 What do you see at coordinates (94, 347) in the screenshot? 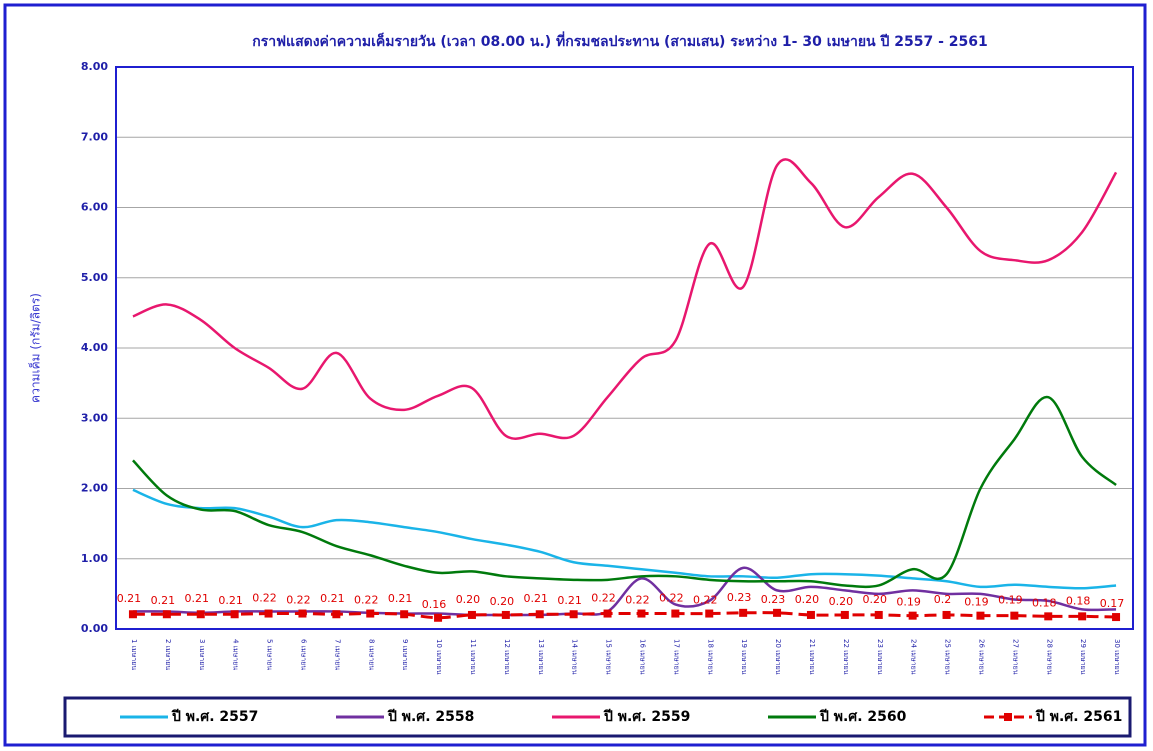
I see `y-tick-label: 4.00` at bounding box center [94, 347].